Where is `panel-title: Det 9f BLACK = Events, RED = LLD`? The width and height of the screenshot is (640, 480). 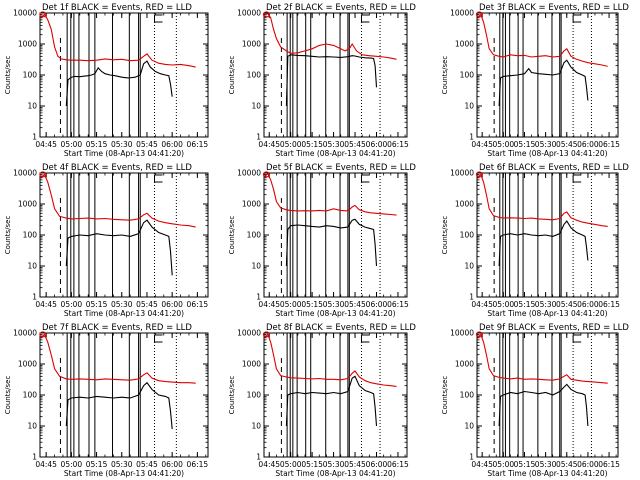
panel-title: Det 9f BLACK = Events, RED = LLD is located at coordinates (554, 328).